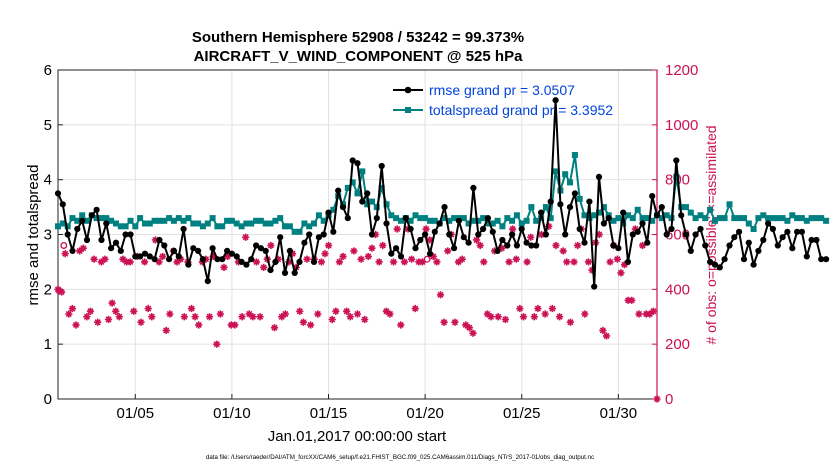 The image size is (830, 475). Describe the element at coordinates (48, 125) in the screenshot. I see `y-left-tick-label: 5` at that location.